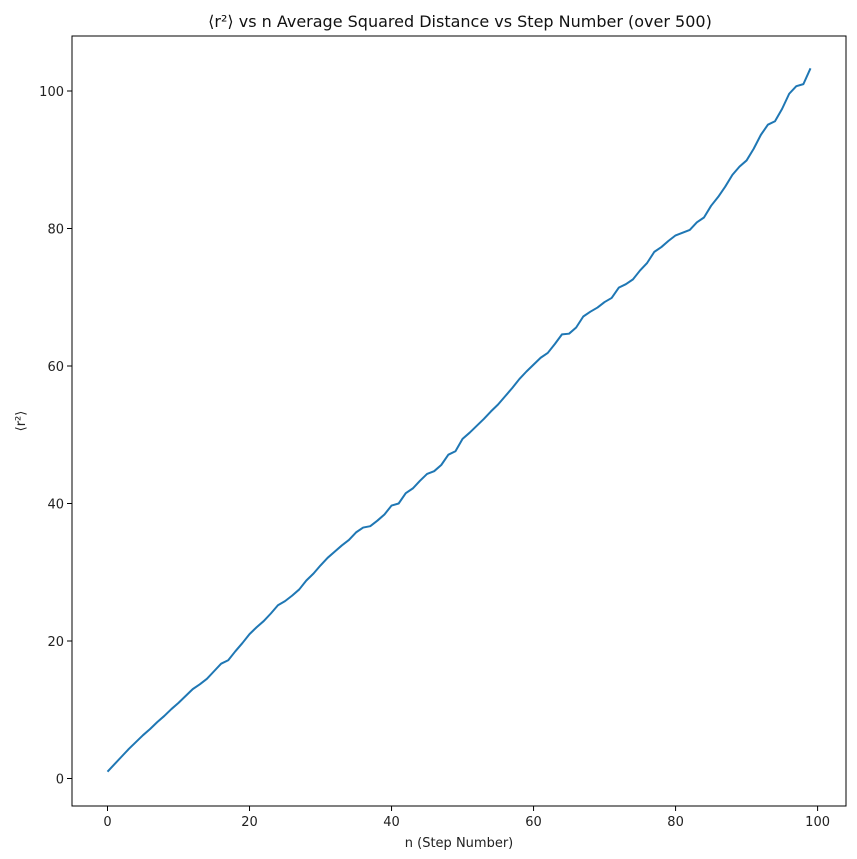 The height and width of the screenshot is (859, 857). What do you see at coordinates (51, 92) in the screenshot?
I see `y-tick-label: 100` at bounding box center [51, 92].